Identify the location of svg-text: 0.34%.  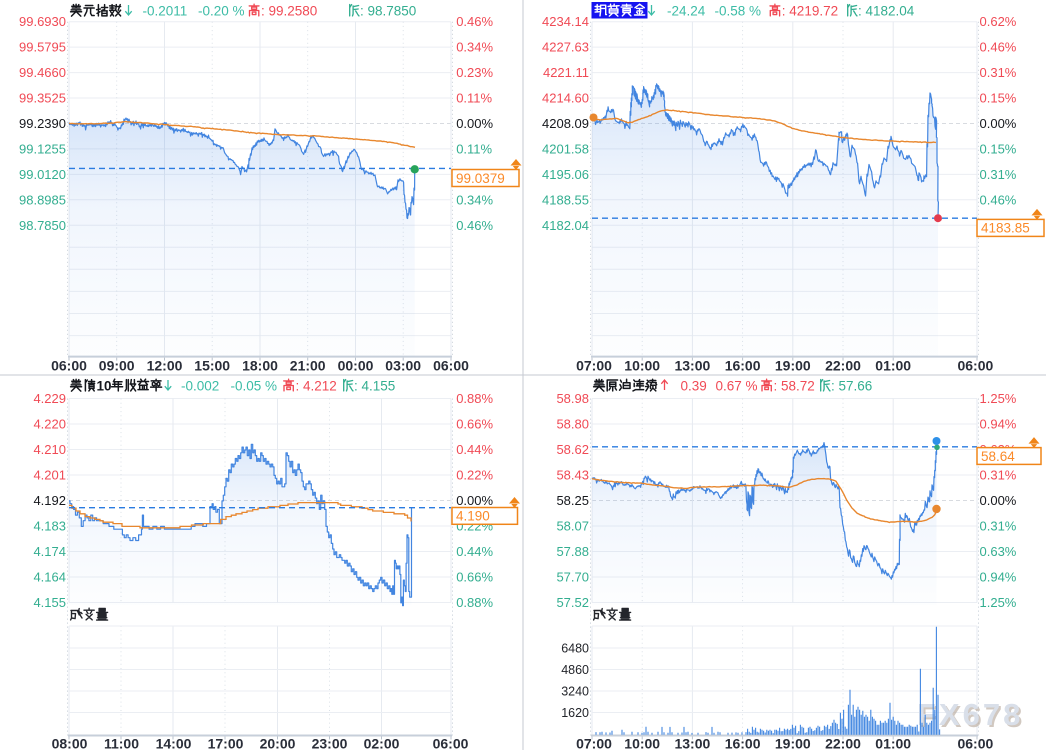
(474, 199).